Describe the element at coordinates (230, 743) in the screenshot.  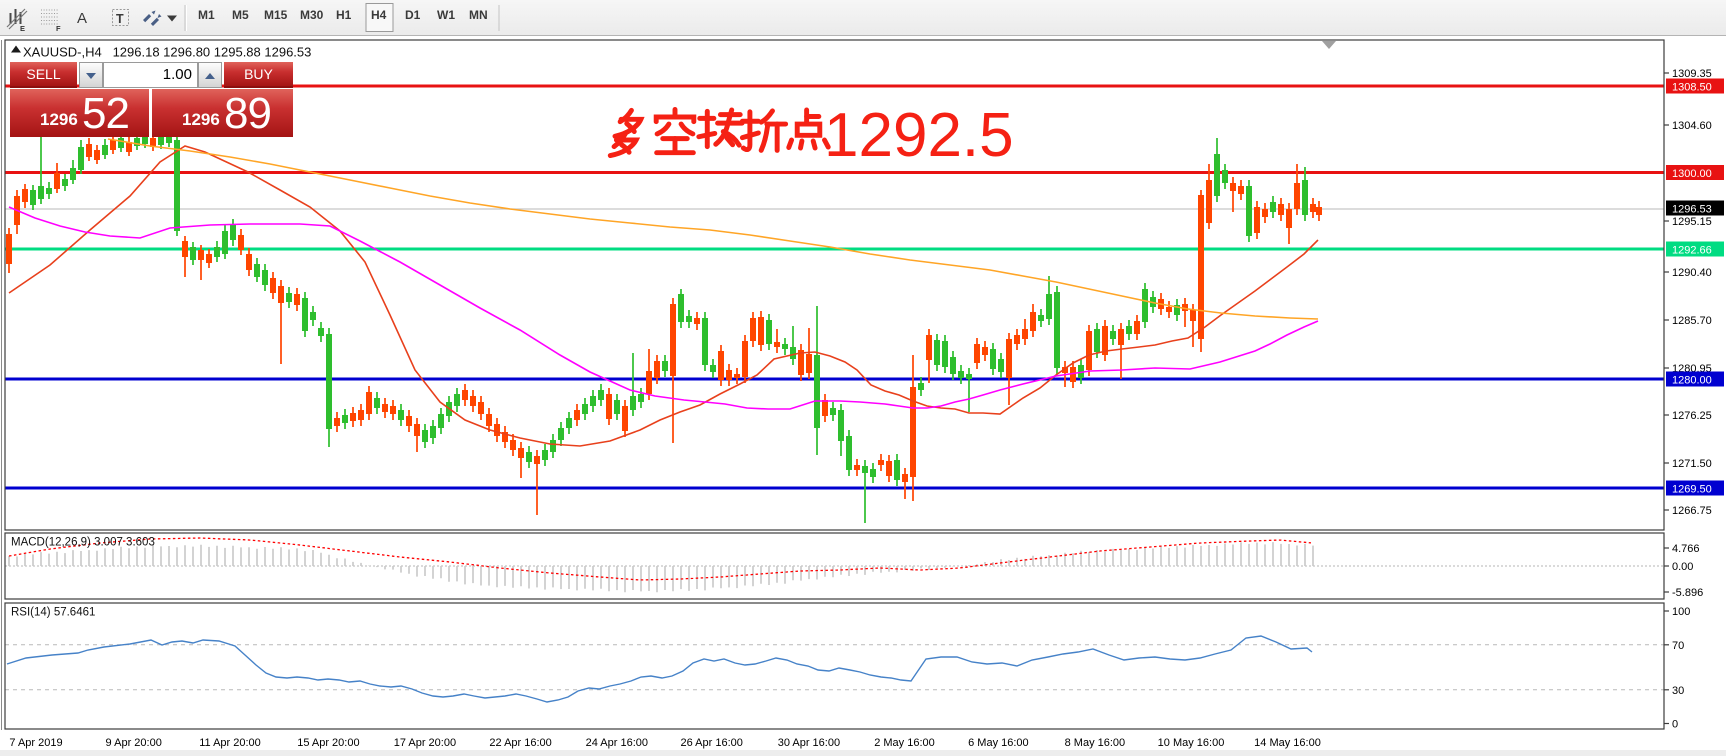
I see `svg-text: 11 Apr 20:00` at that location.